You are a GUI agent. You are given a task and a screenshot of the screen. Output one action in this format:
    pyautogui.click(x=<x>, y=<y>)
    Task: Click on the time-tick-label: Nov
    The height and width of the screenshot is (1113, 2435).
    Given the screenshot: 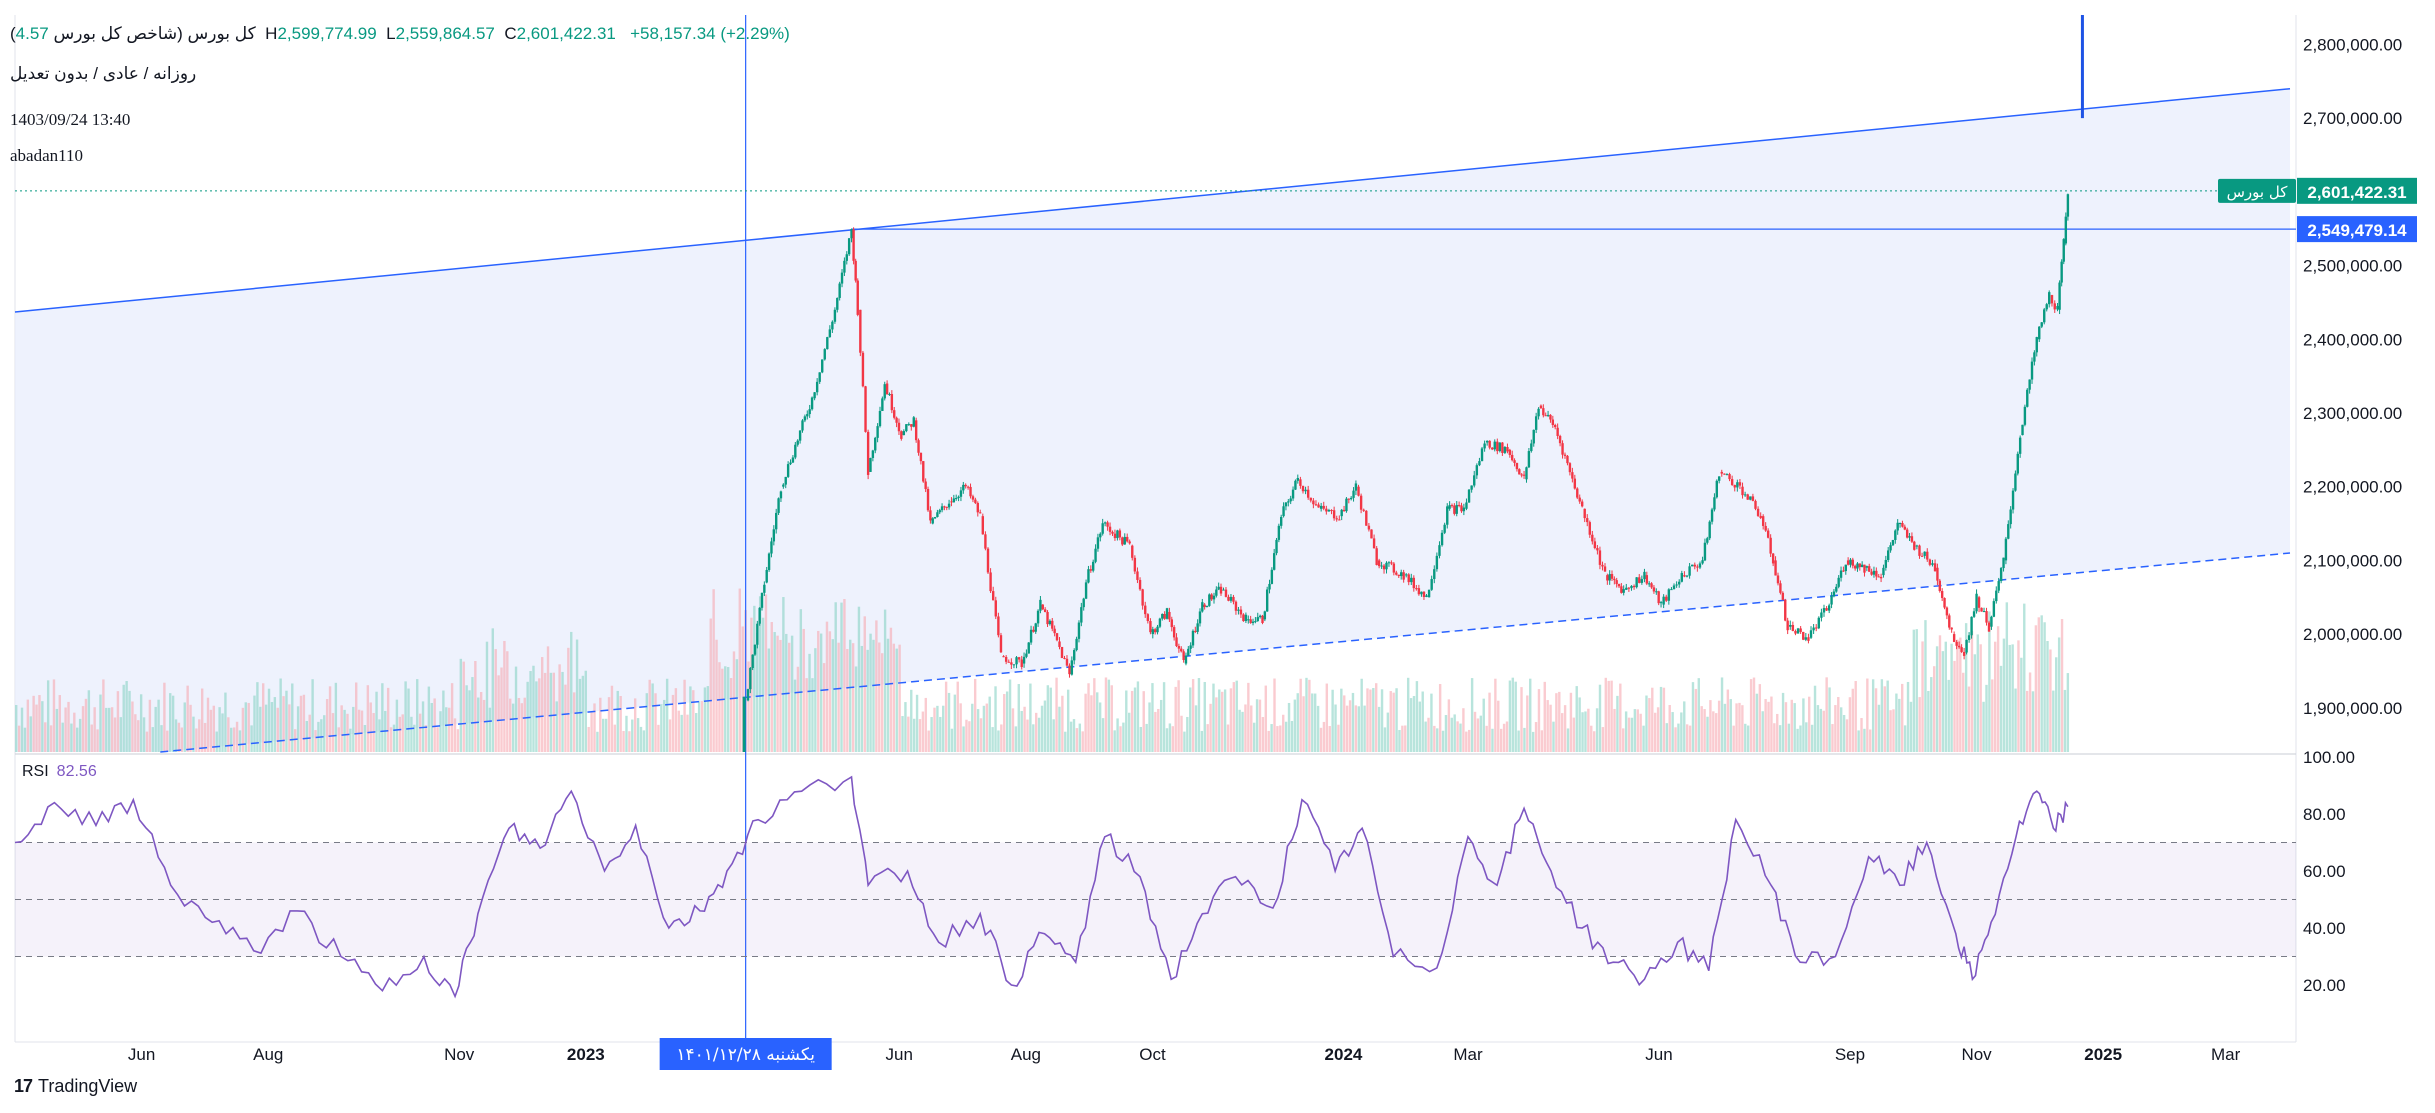 What is the action you would take?
    pyautogui.click(x=459, y=1054)
    